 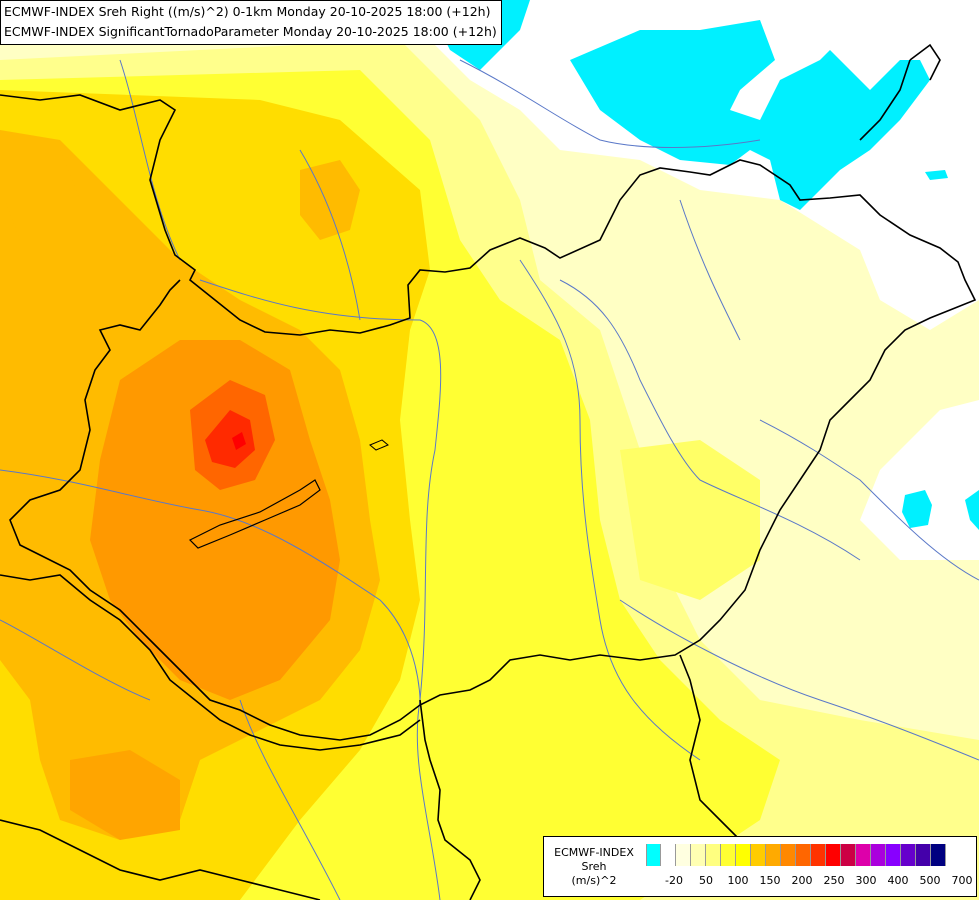 I want to click on legend-tick-label: 300, so click(x=866, y=880).